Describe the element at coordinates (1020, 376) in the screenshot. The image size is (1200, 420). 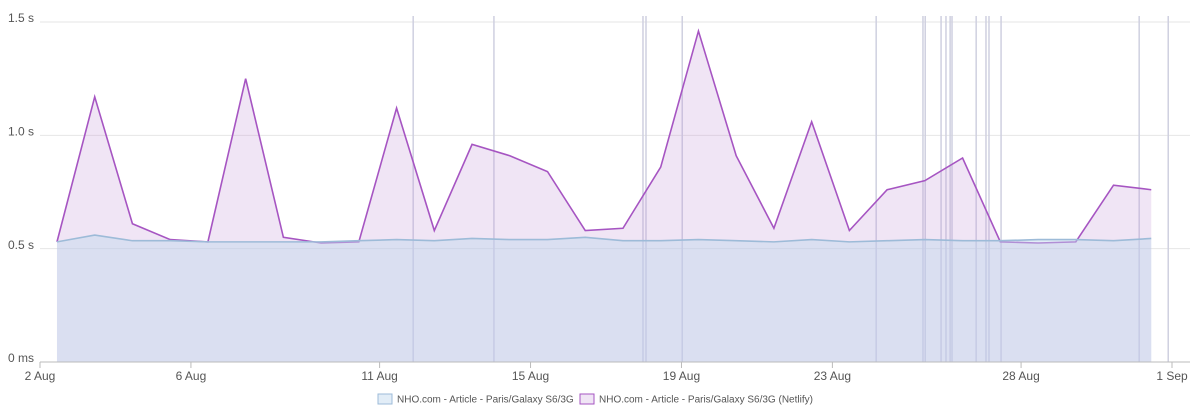
I see `x-tick-label: 28 Aug` at that location.